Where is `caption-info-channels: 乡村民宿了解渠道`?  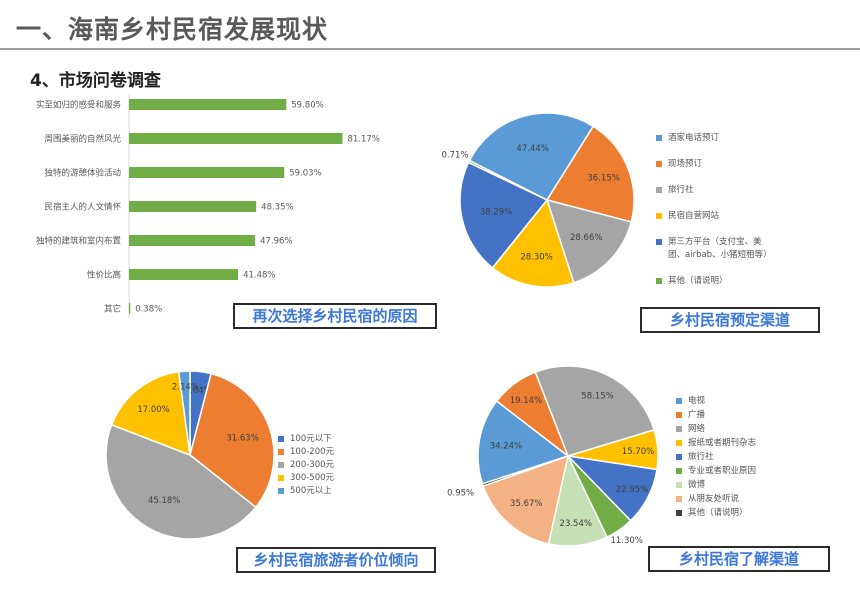
caption-info-channels: 乡村民宿了解渠道 is located at coordinates (739, 559).